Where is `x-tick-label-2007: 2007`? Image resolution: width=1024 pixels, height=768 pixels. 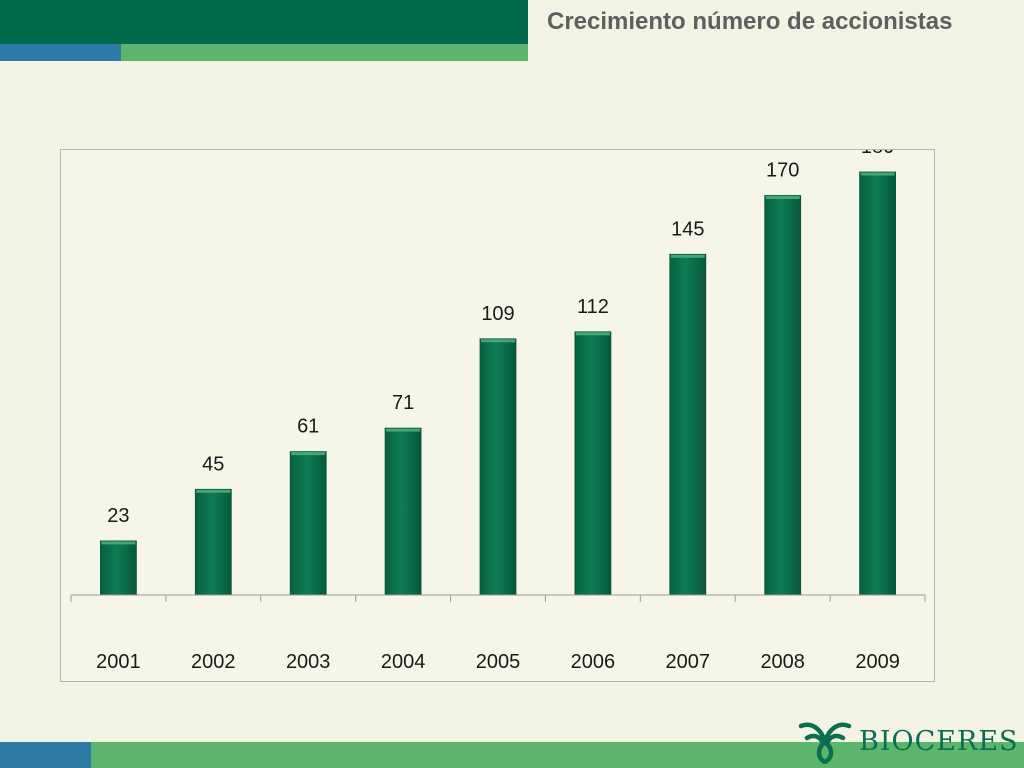 x-tick-label-2007: 2007 is located at coordinates (688, 662).